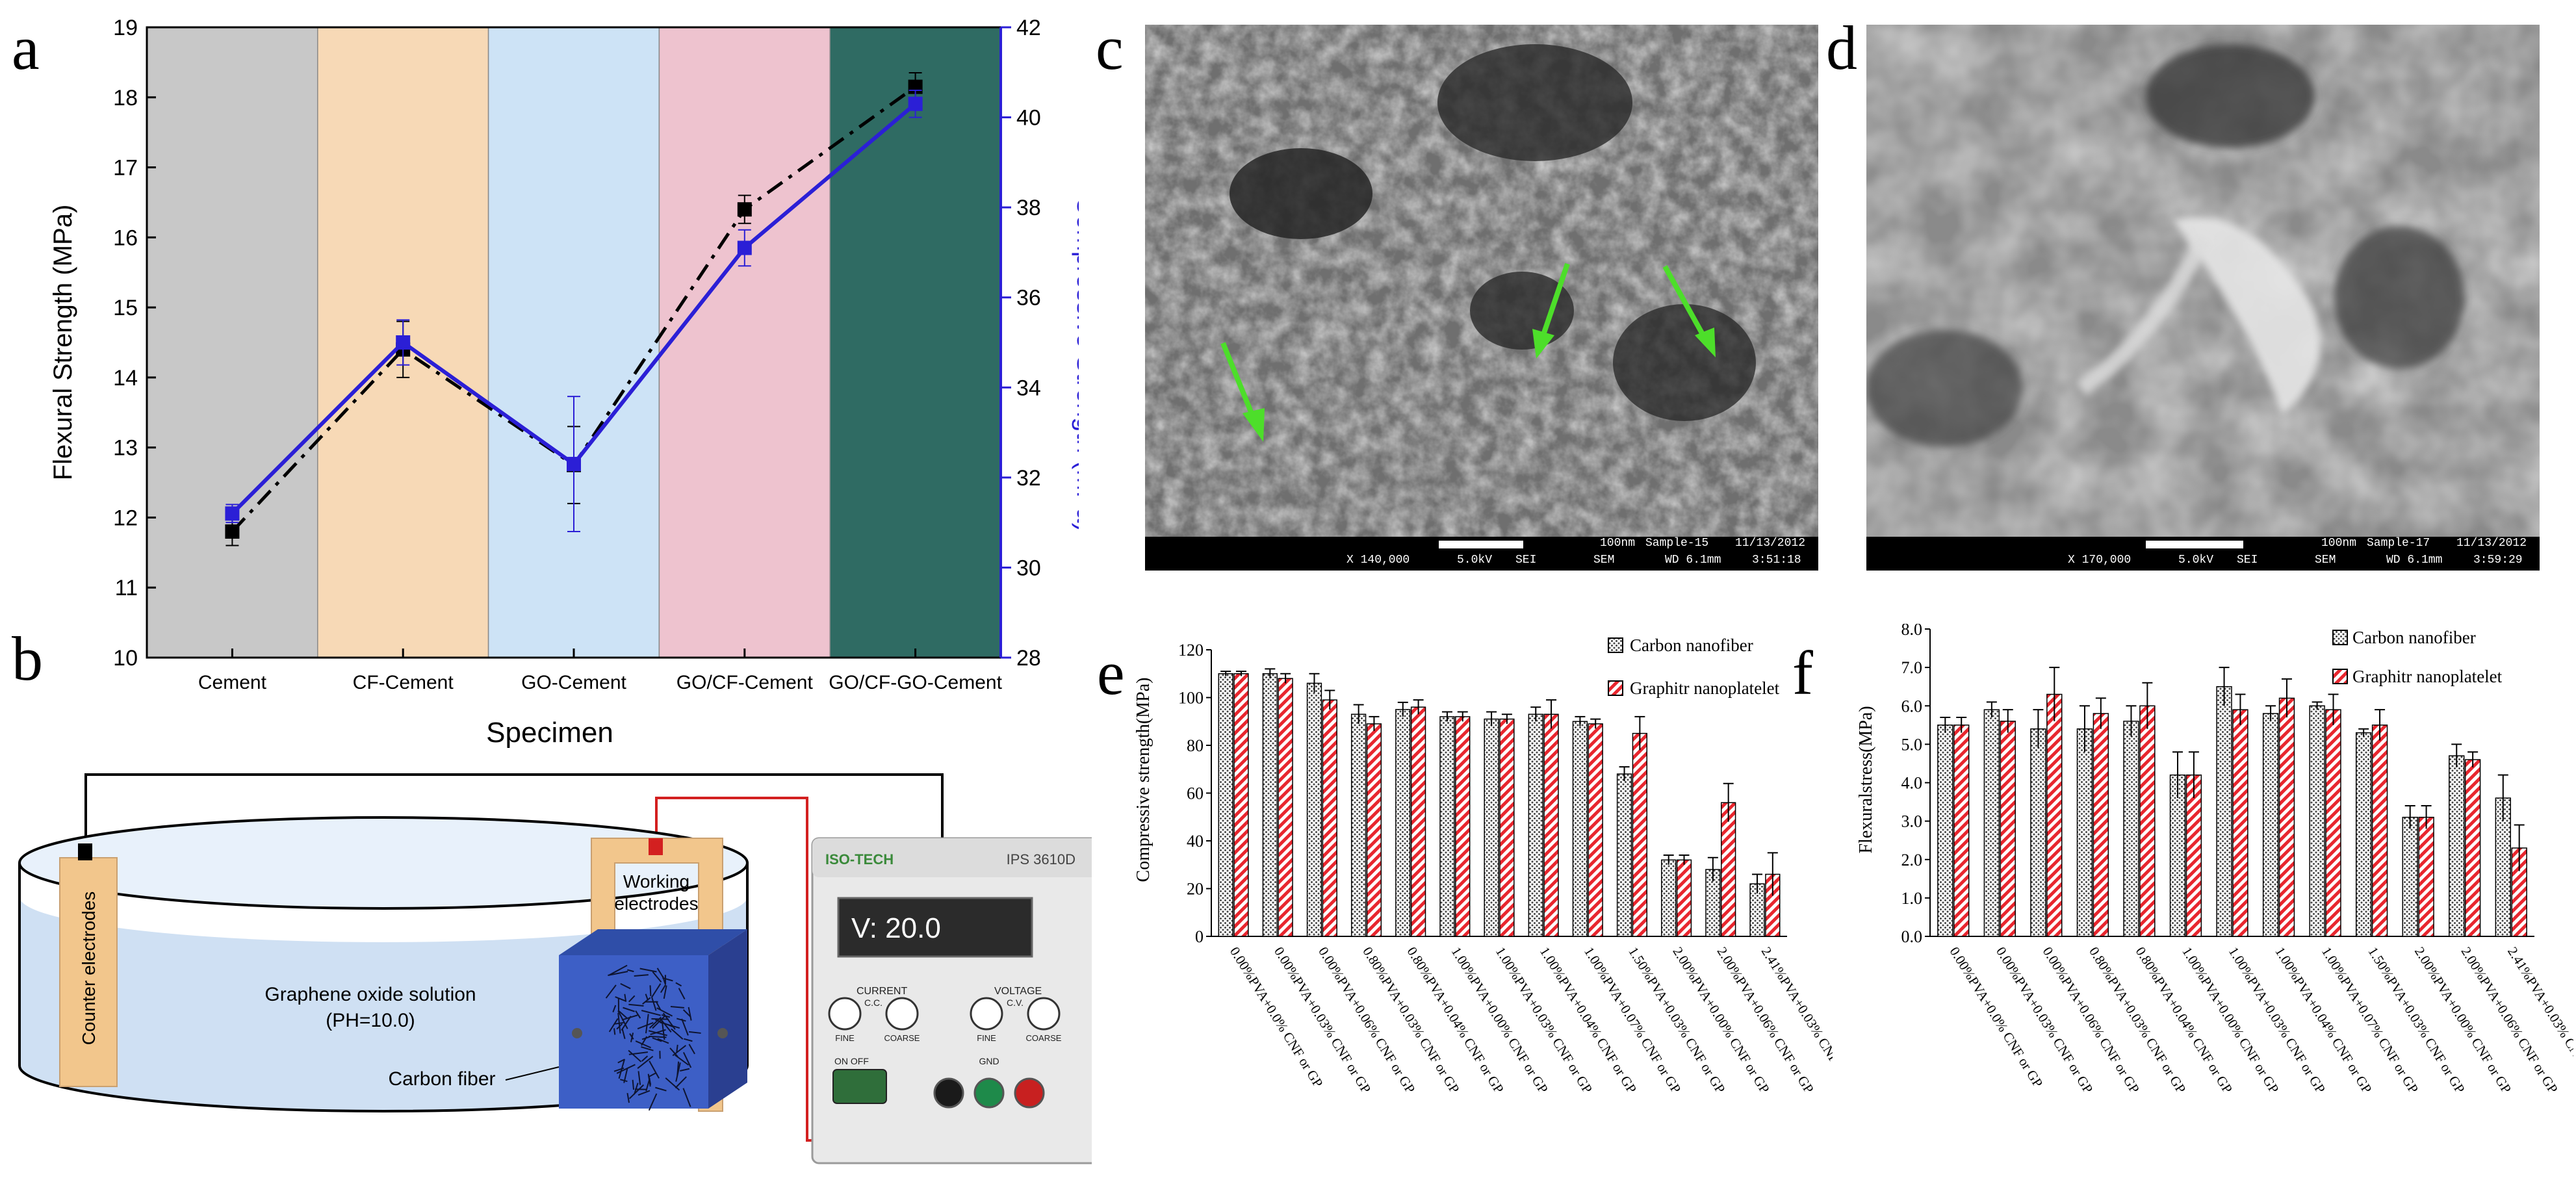 The height and width of the screenshot is (1182, 2576). I want to click on chart-e-ylabel: Compressive strength(MPa), so click(1143, 780).